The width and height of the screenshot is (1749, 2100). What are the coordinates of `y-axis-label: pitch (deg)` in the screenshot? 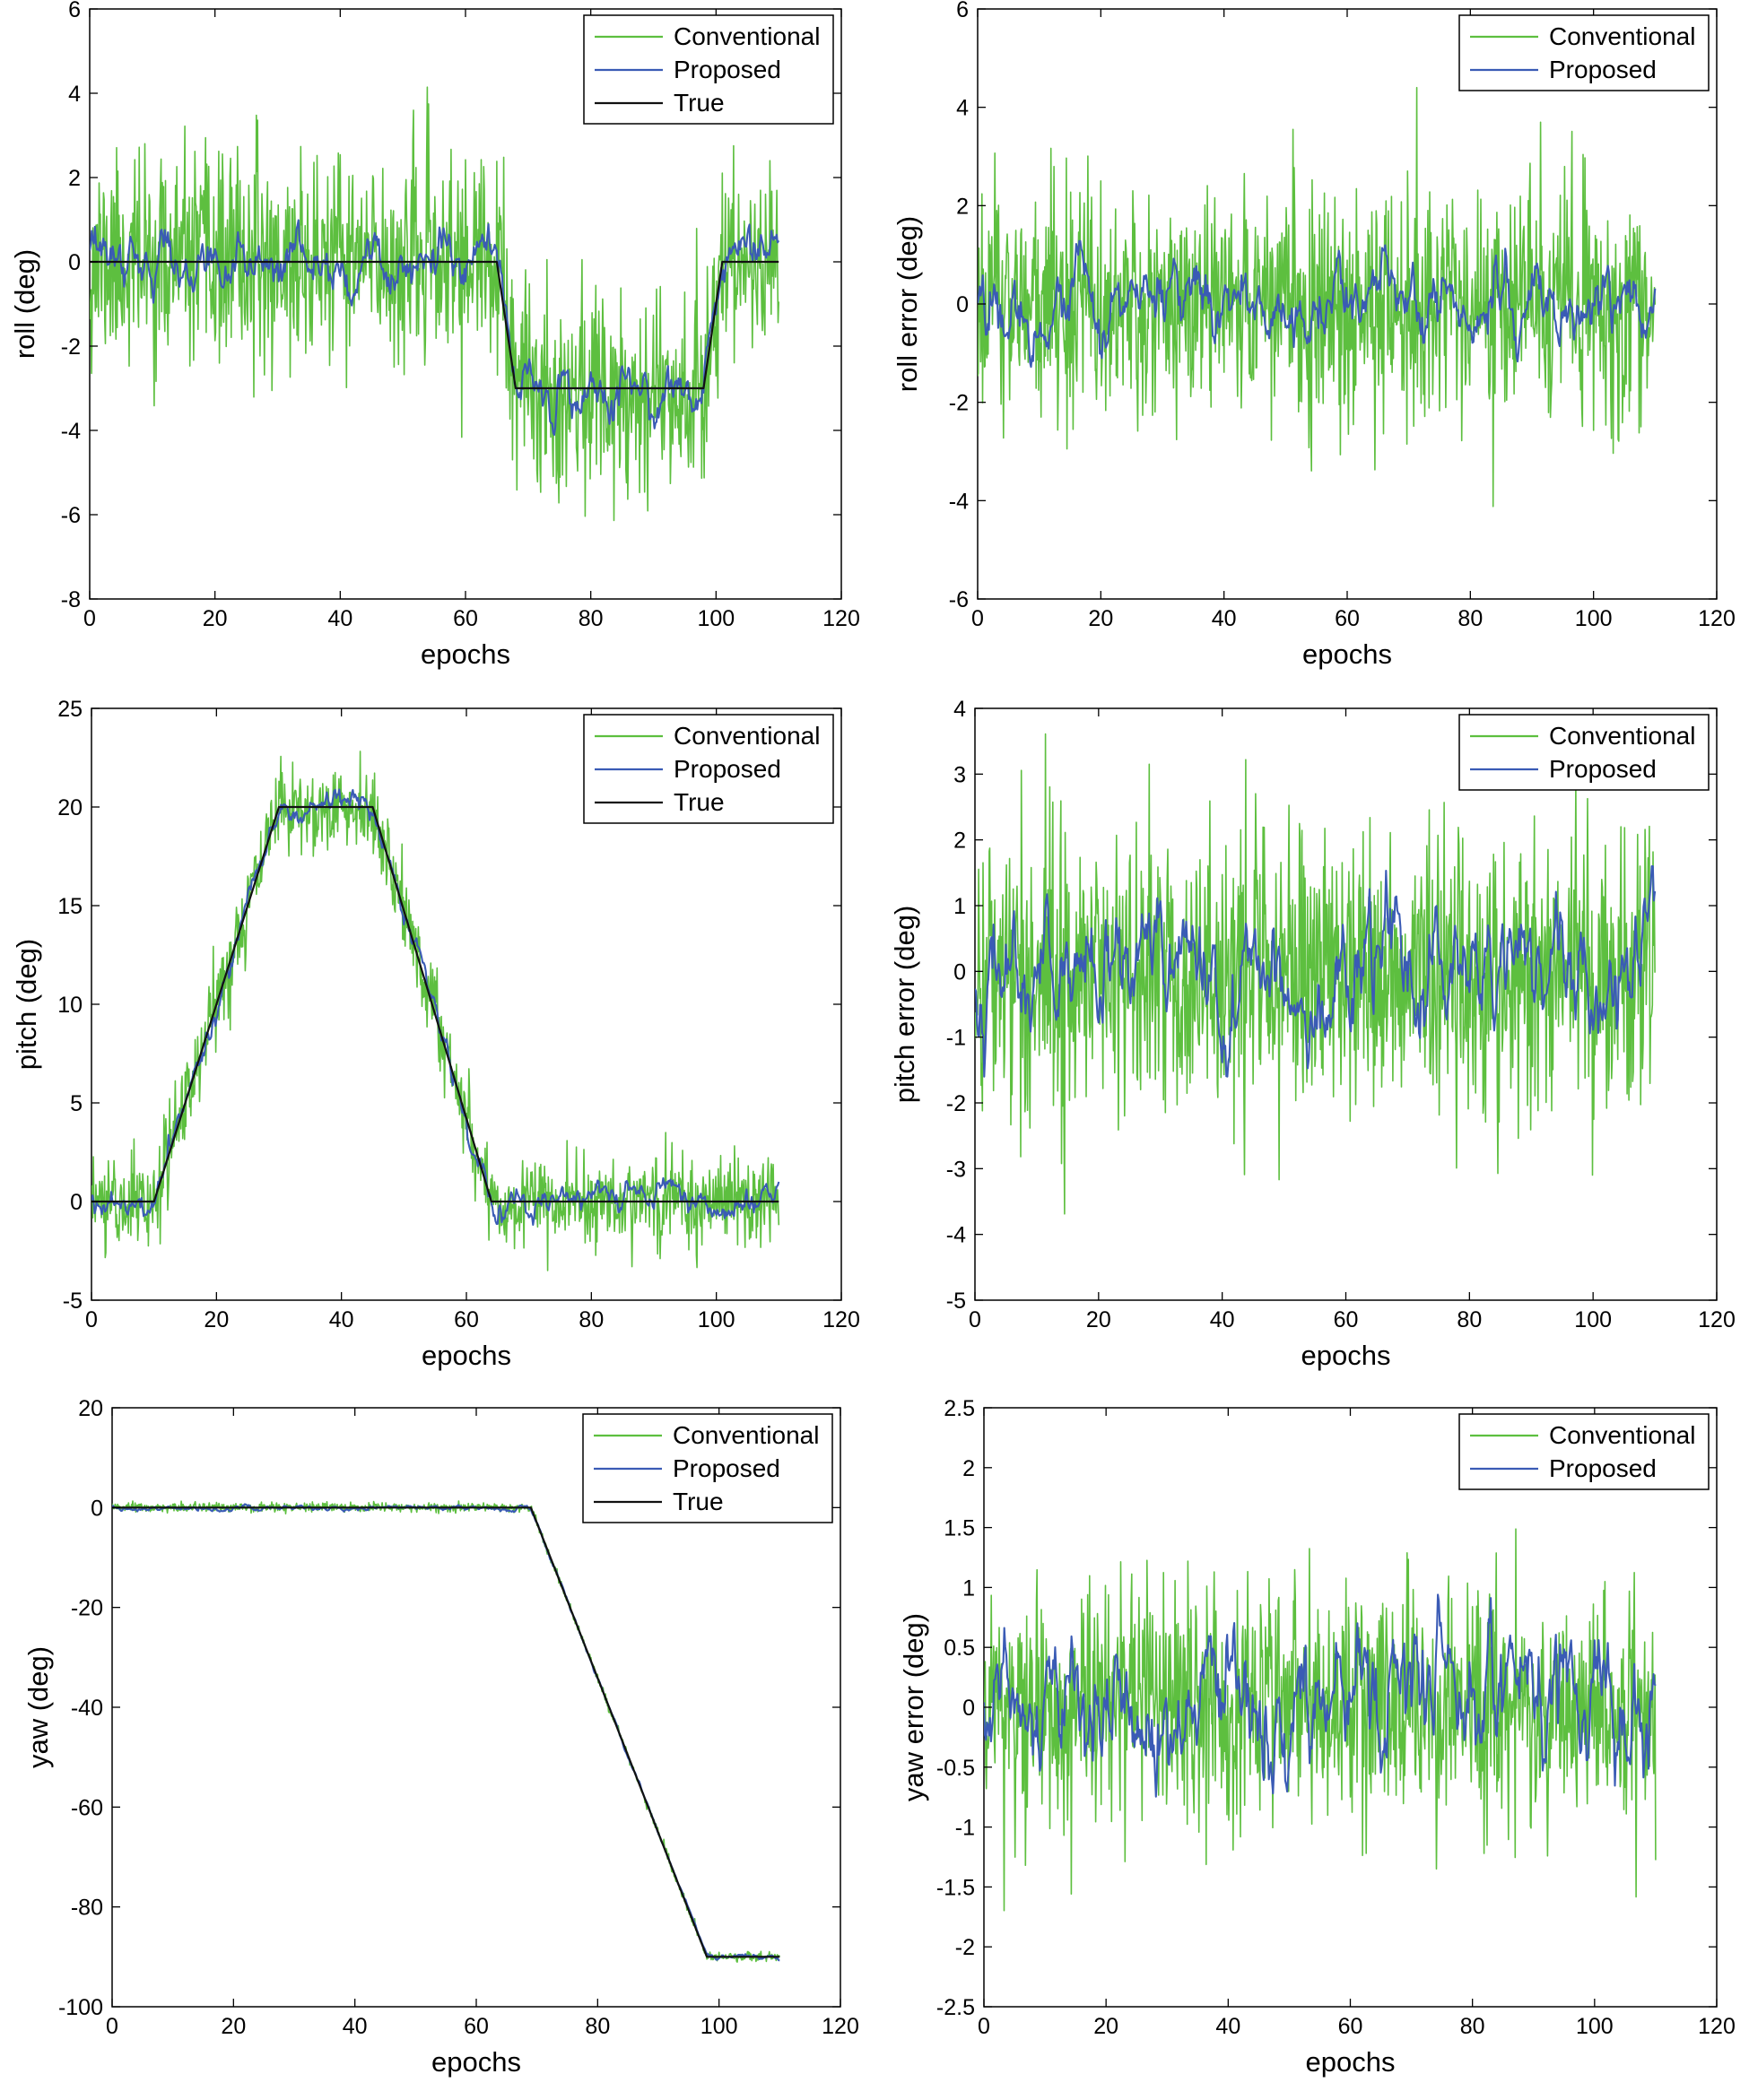 It's located at (26, 1004).